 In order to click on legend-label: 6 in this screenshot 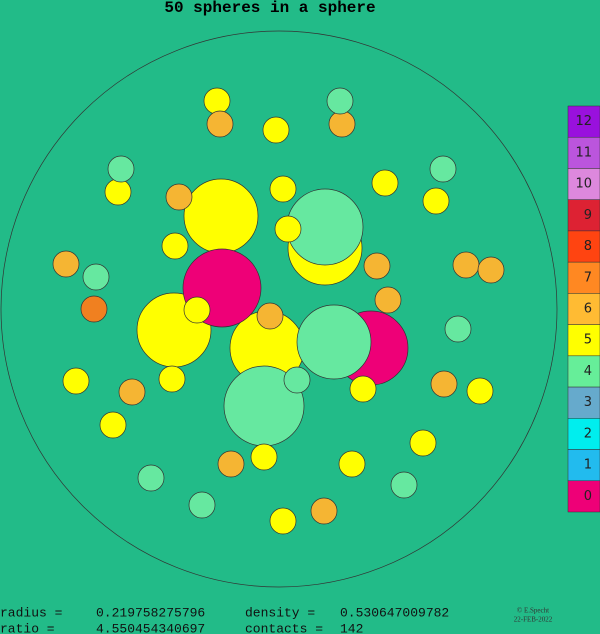, I will do `click(588, 309)`.